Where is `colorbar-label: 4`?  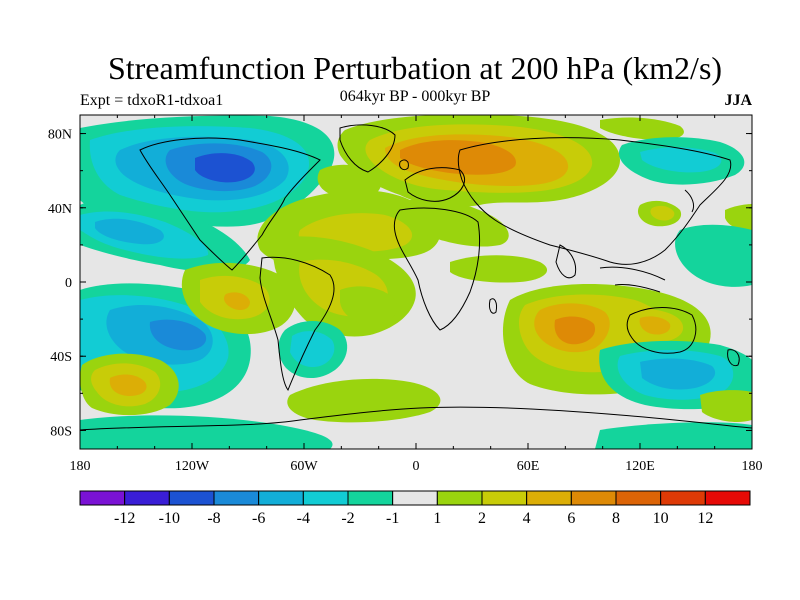
colorbar-label: 4 is located at coordinates (527, 518).